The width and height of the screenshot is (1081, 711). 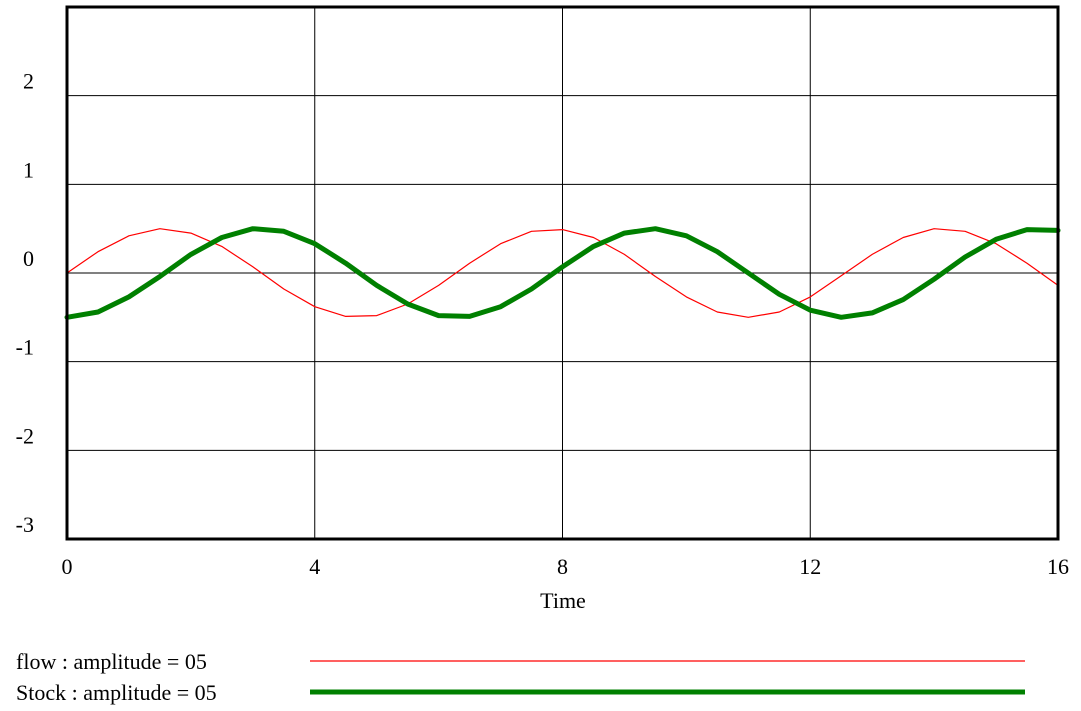 What do you see at coordinates (28, 2) in the screenshot?
I see `y-tick-label-0: 3` at bounding box center [28, 2].